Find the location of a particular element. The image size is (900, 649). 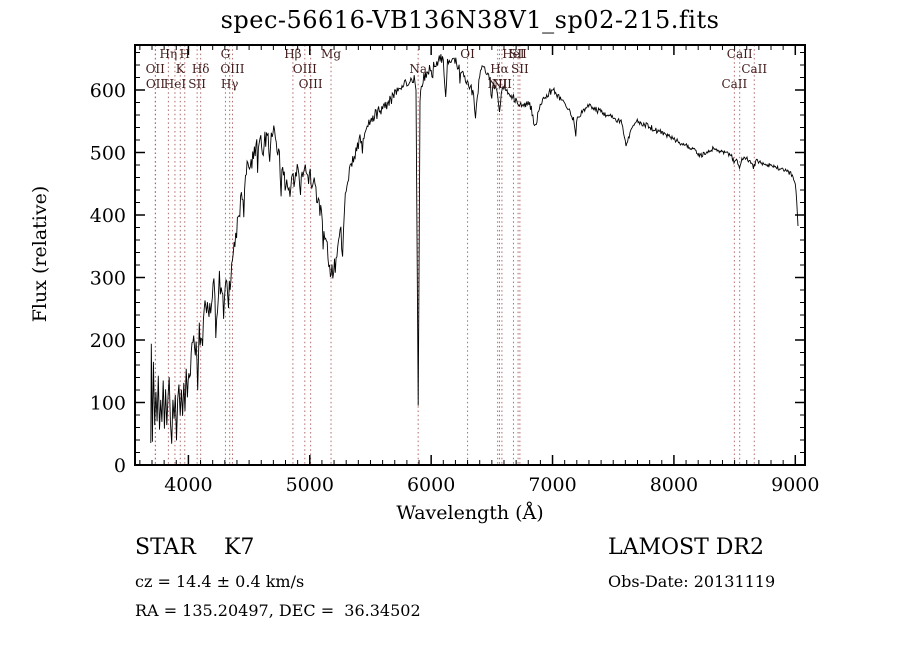

y-tick-label: 0 is located at coordinates (120, 466).